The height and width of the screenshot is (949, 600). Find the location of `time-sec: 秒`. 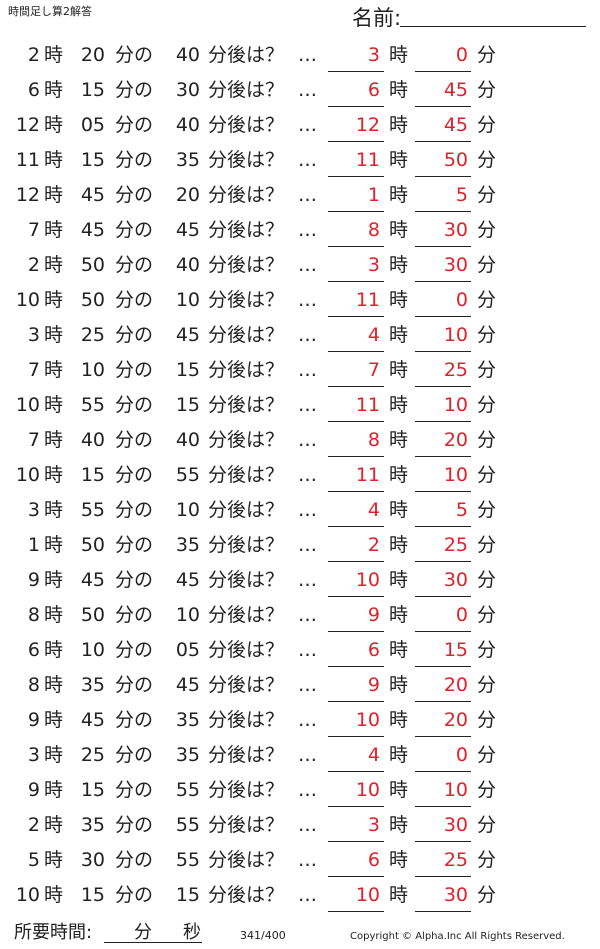

time-sec: 秒 is located at coordinates (192, 932).